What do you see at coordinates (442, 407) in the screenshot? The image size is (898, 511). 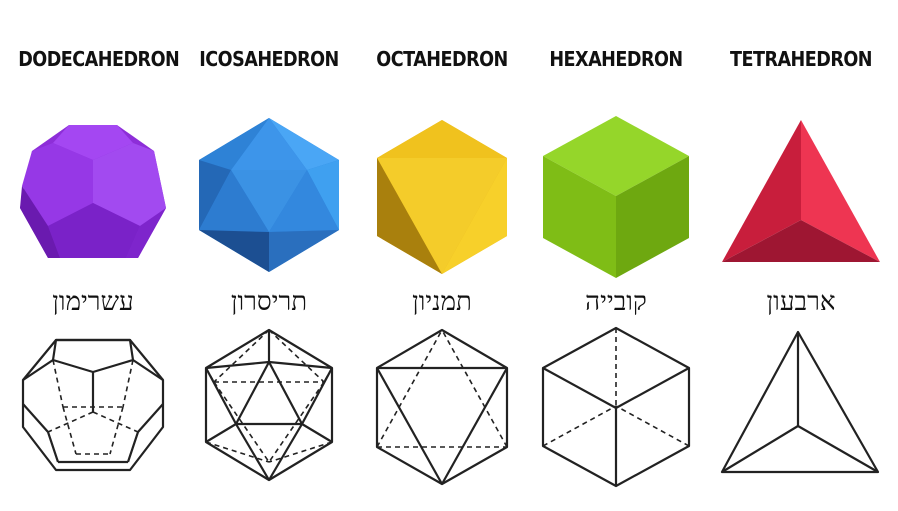 I see `octahedron-wireframe-icon` at bounding box center [442, 407].